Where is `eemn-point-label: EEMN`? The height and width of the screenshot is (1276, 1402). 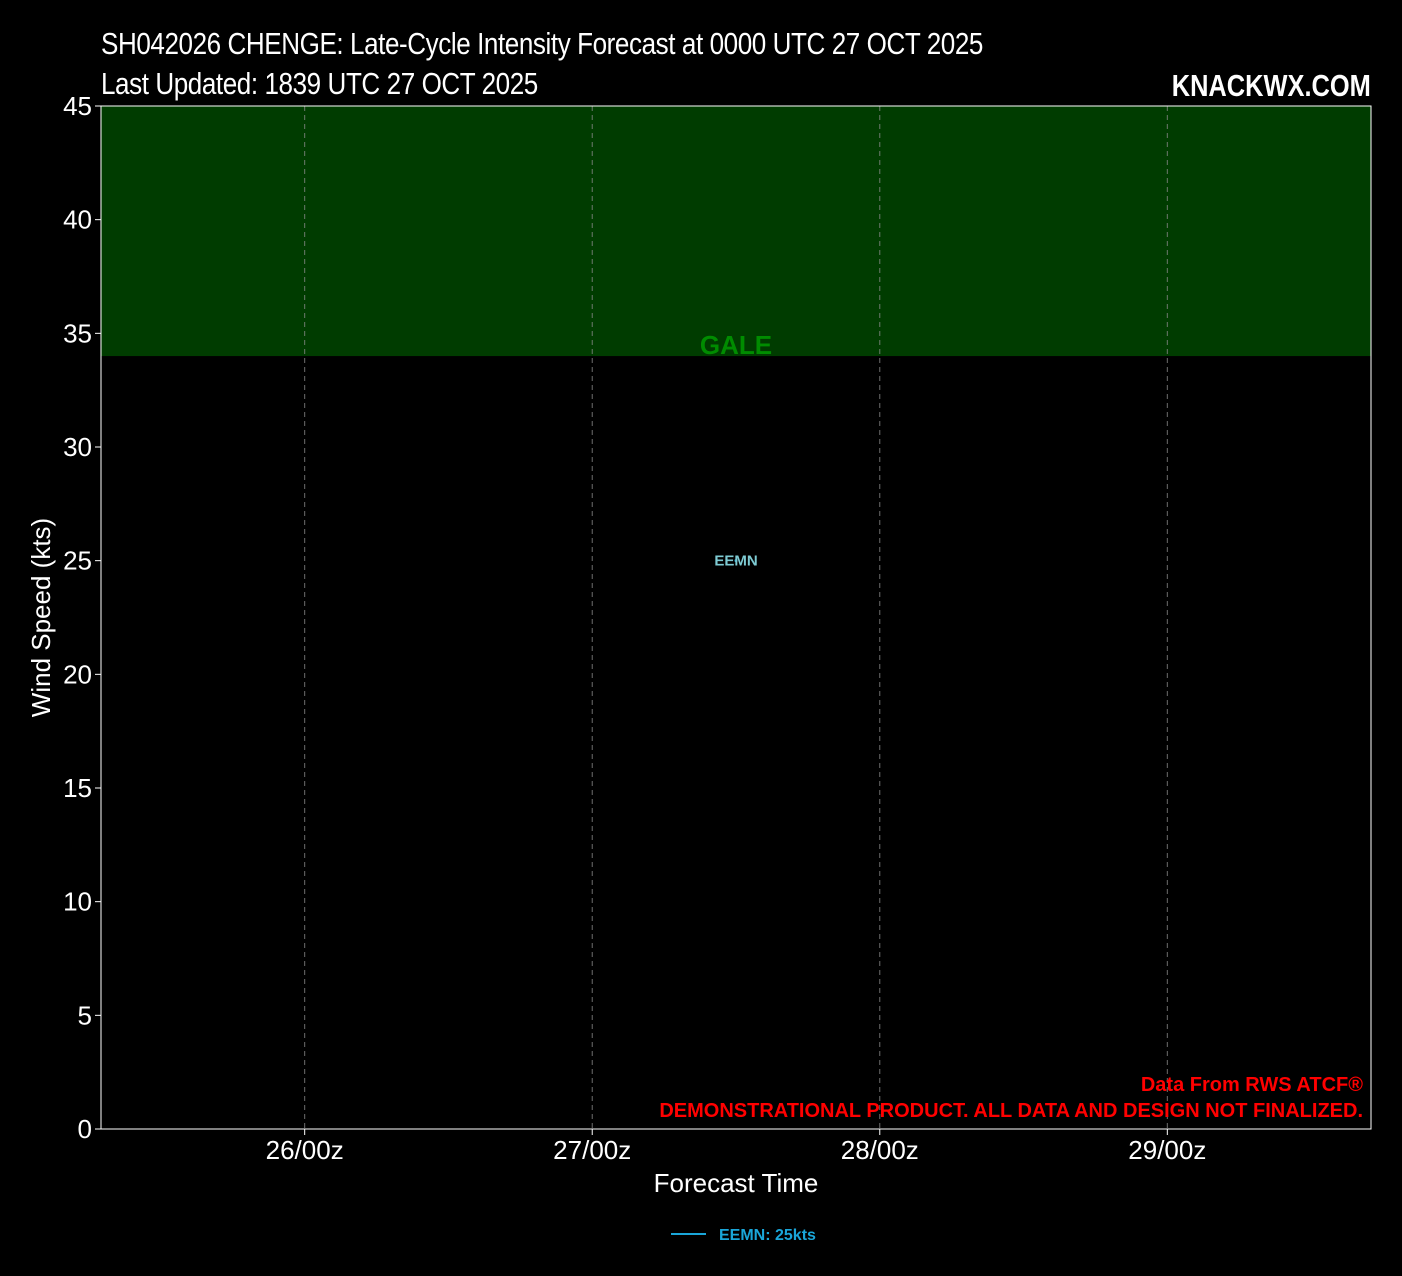
eemn-point-label: EEMN is located at coordinates (735, 561).